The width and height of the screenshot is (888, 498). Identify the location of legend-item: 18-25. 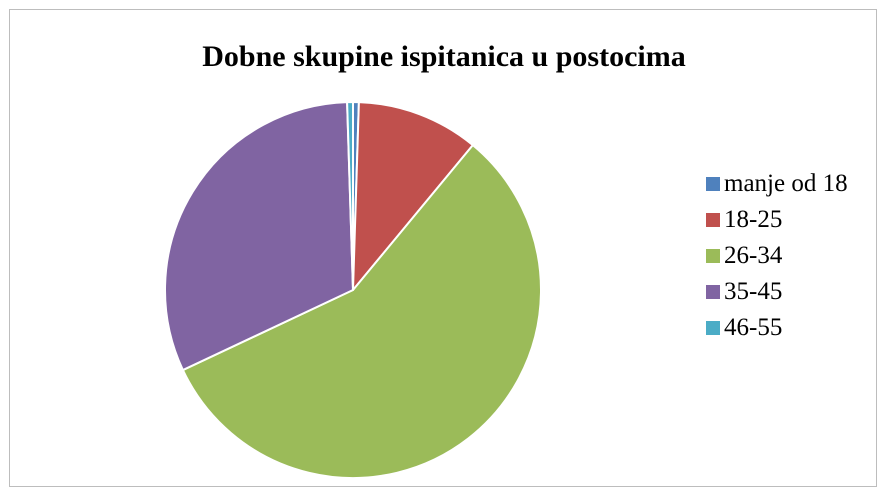
(777, 220).